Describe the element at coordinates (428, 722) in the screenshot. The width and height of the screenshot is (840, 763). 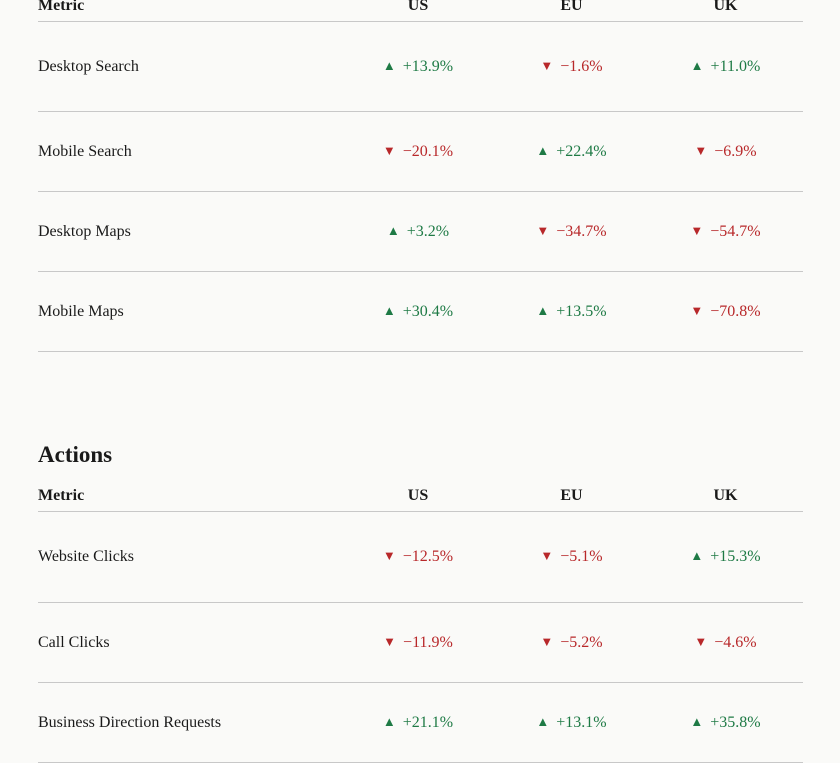
I see `change-value: +21.1%` at that location.